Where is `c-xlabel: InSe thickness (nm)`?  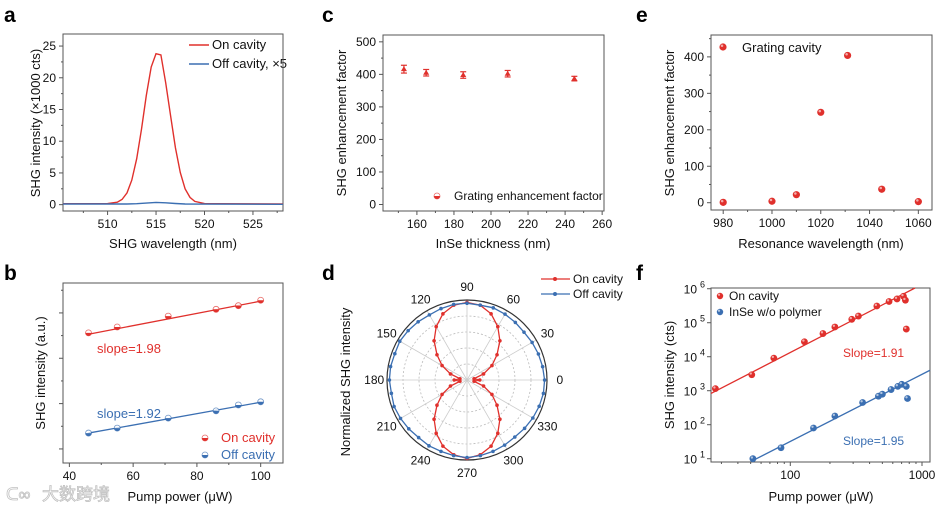 c-xlabel: InSe thickness (nm) is located at coordinates (493, 243).